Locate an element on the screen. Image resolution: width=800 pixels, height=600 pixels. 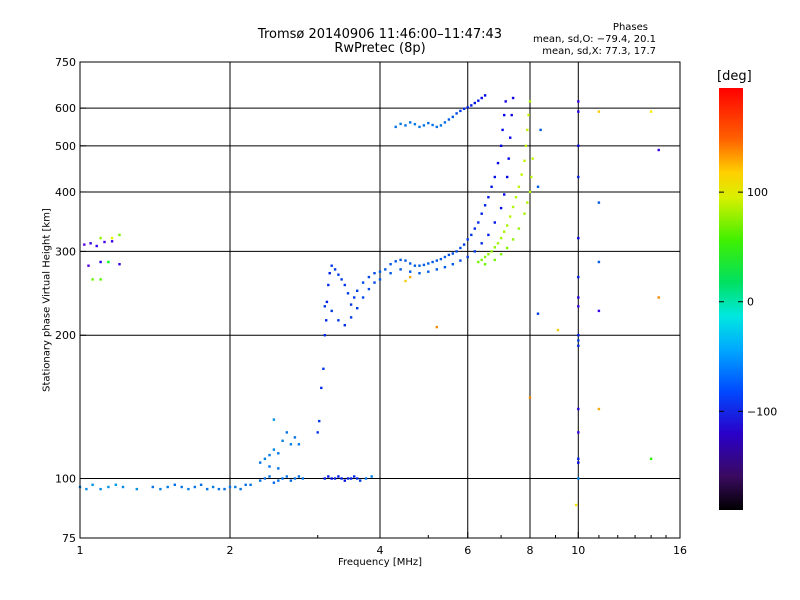
x-tick-label: 8 is located at coordinates (530, 550).